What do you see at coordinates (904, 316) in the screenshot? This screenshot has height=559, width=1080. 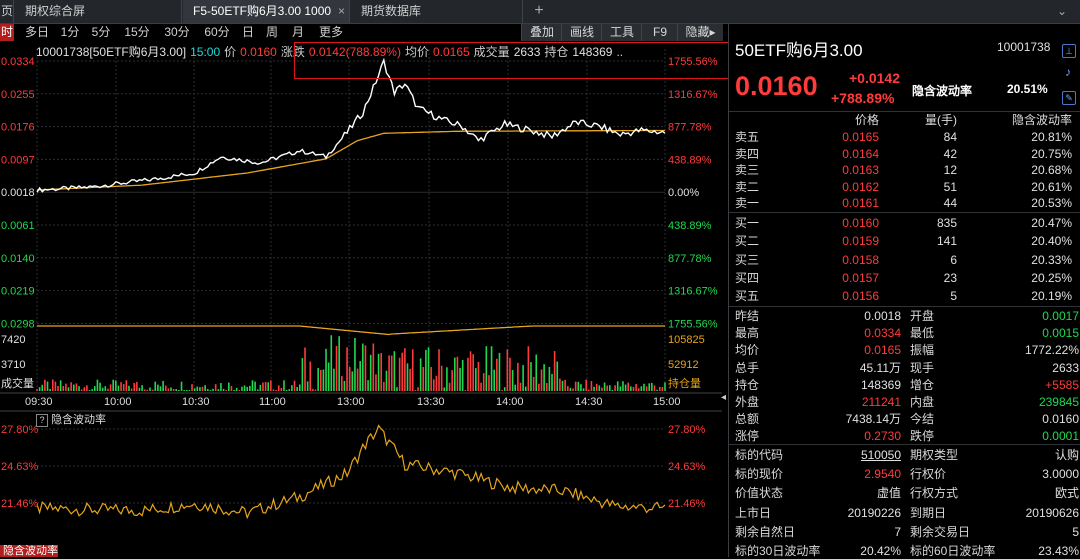 I see `stat-row: 昨结 0.0018 开盘 0.0017` at bounding box center [904, 316].